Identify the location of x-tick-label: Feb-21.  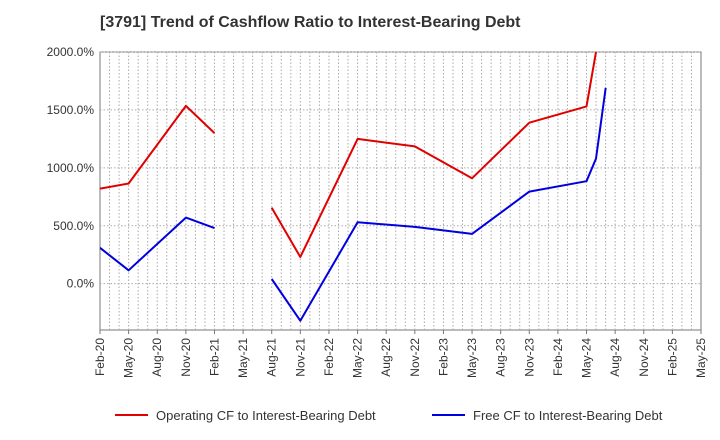
(214, 357).